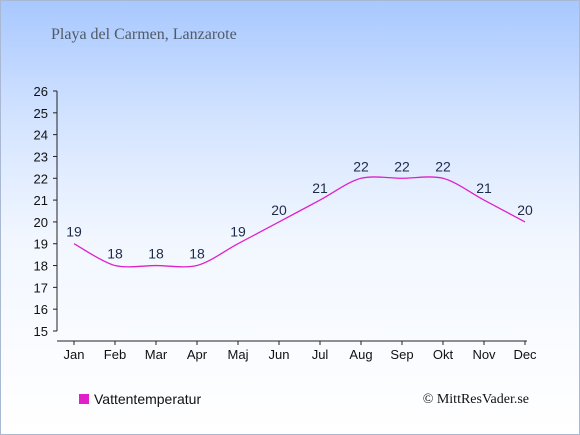 This screenshot has height=435, width=580. I want to click on y-tick-label: 17, so click(41, 287).